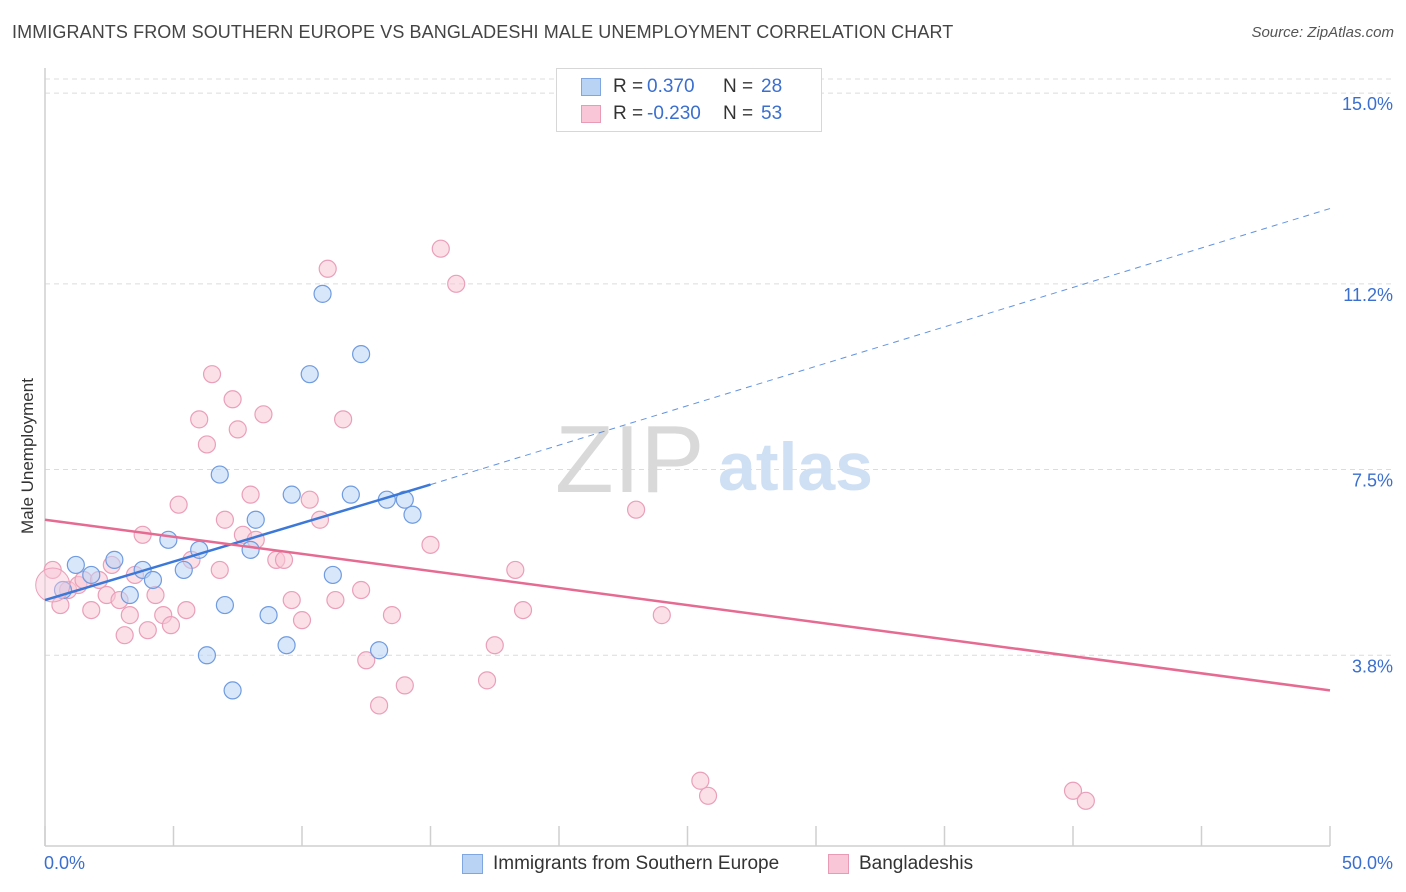  Describe the element at coordinates (1372, 481) in the screenshot. I see `y-tick-label: 7.5%` at that location.